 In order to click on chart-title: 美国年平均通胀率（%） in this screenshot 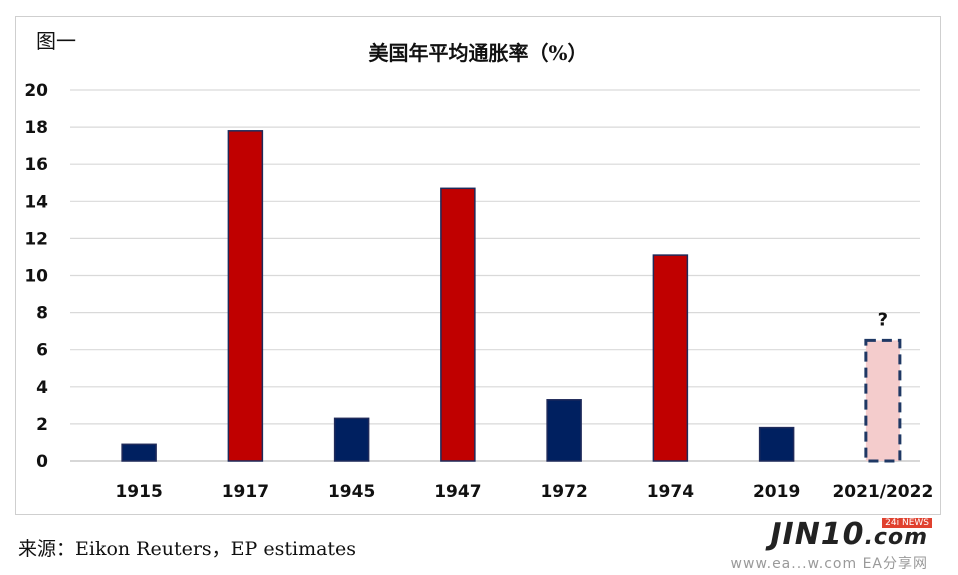, I will do `click(478, 53)`.